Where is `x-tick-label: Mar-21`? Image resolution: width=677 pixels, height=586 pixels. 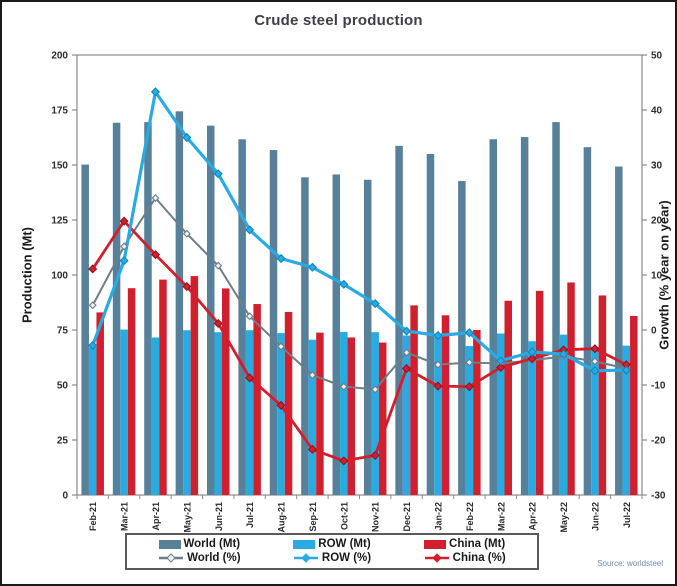
x-tick-label: Mar-21 is located at coordinates (125, 516).